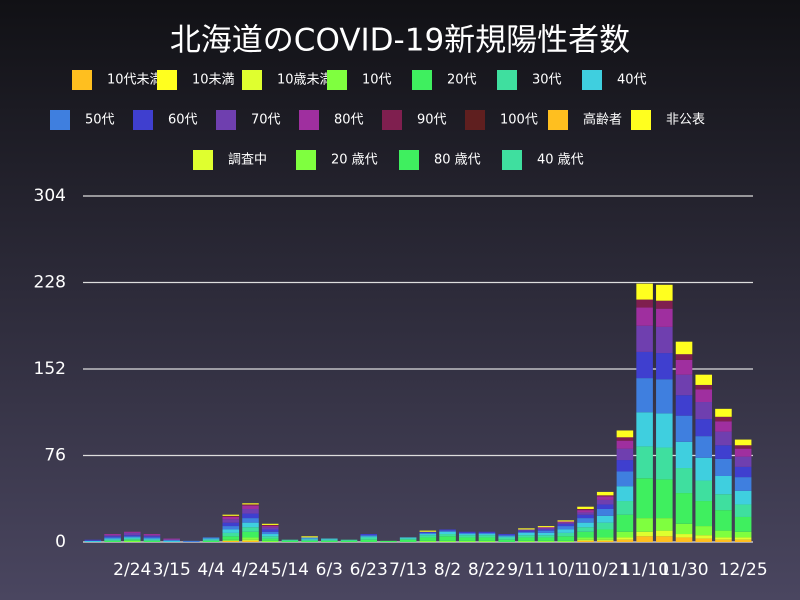  What do you see at coordinates (369, 570) in the screenshot?
I see `x-tick-label: 6/23` at bounding box center [369, 570].